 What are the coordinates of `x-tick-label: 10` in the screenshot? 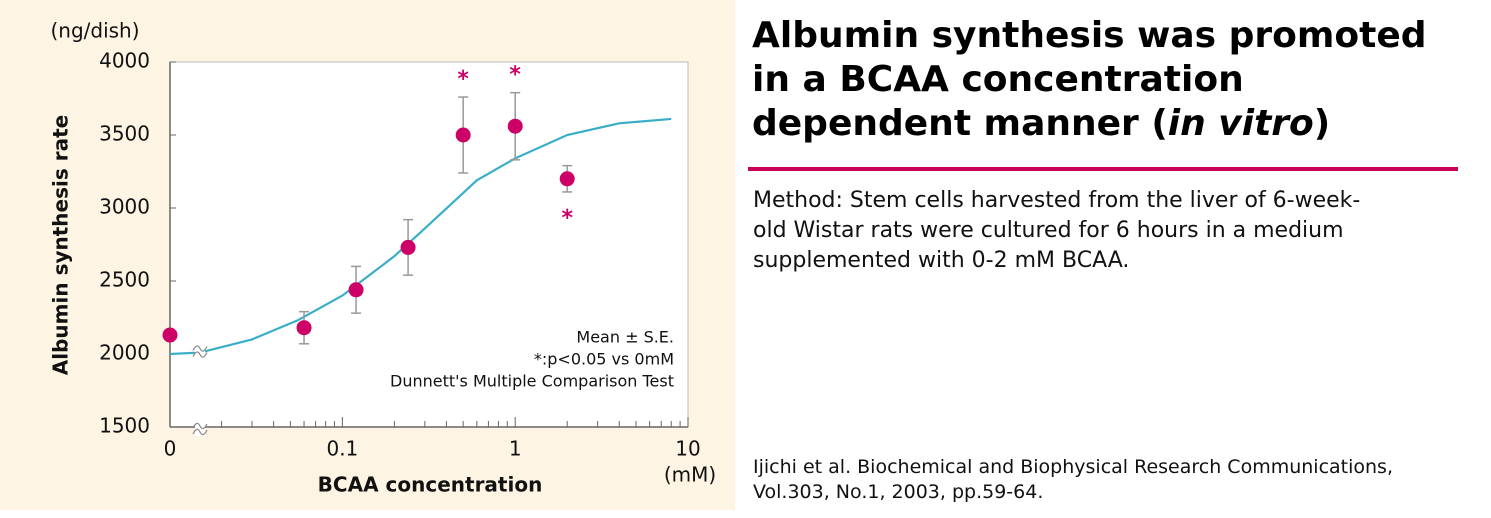 It's located at (687, 449).